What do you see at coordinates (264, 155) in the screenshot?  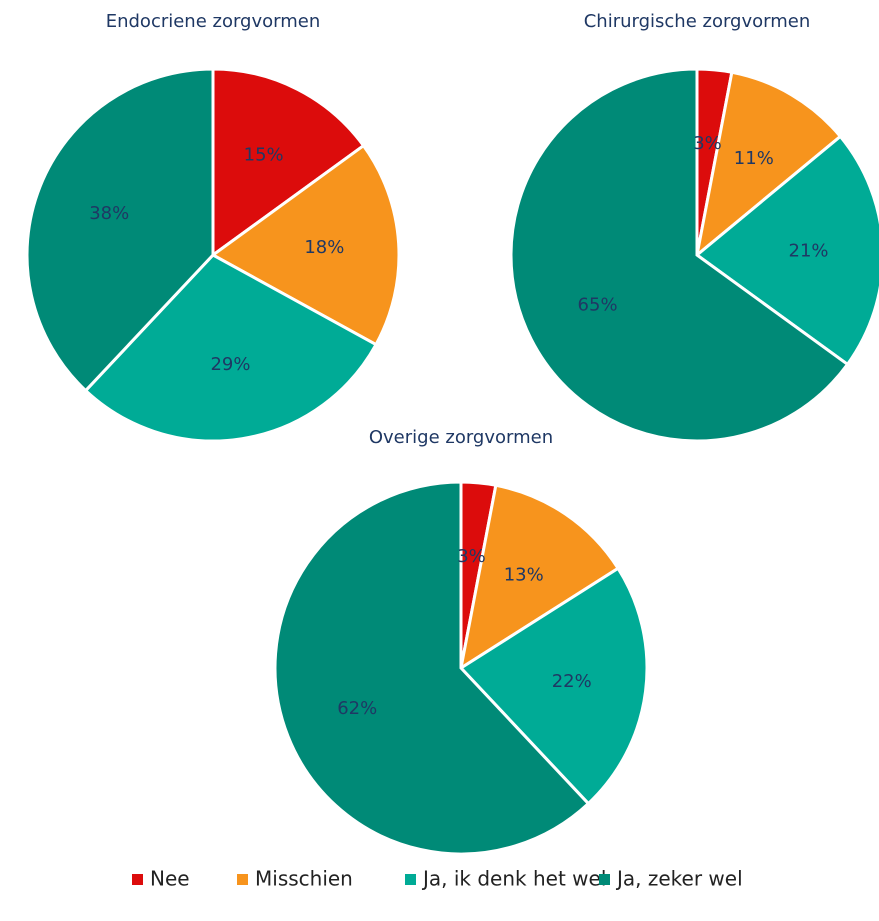 I see `data-label: 15%` at bounding box center [264, 155].